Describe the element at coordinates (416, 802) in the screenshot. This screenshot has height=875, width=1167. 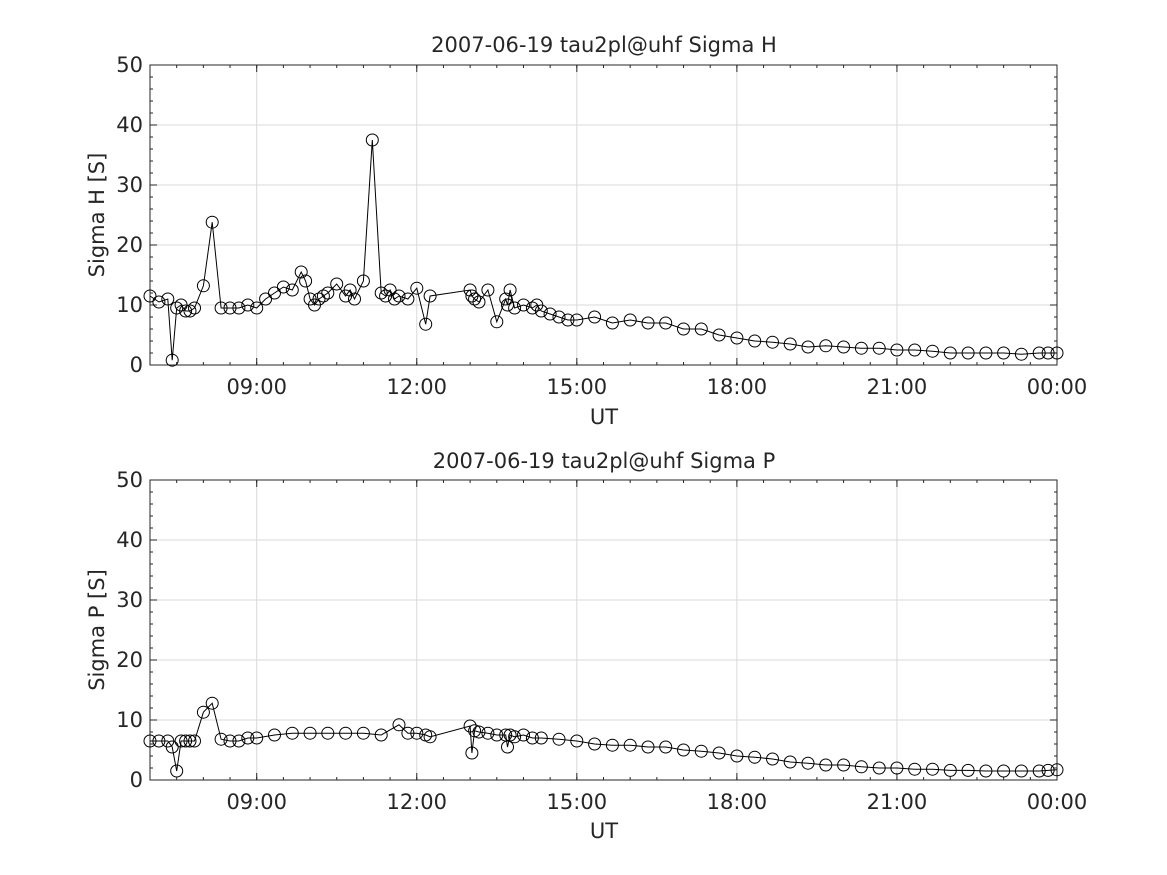
I see `x-tick-label: 12:00` at that location.